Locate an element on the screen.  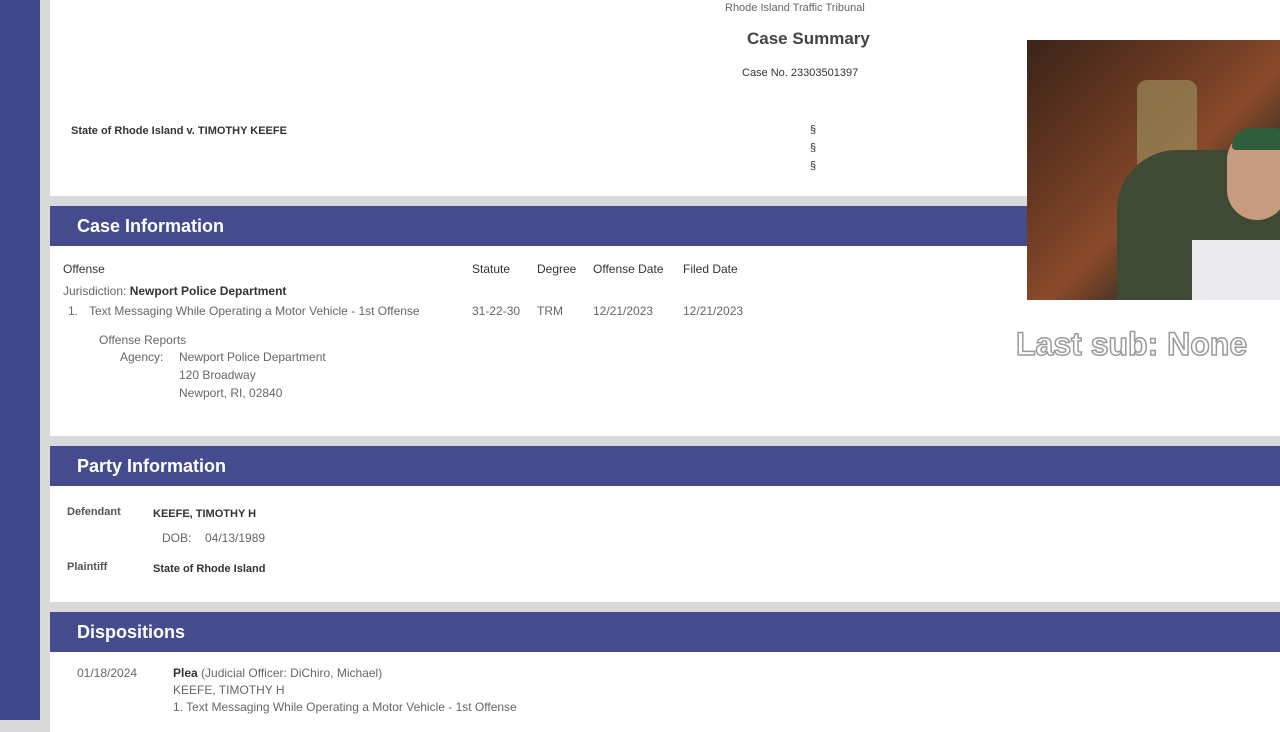
webcam-overlay is located at coordinates (1153, 170).